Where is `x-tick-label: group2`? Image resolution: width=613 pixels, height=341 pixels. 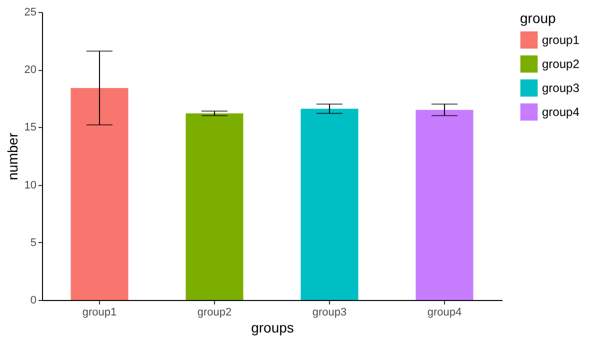 x-tick-label: group2 is located at coordinates (214, 312).